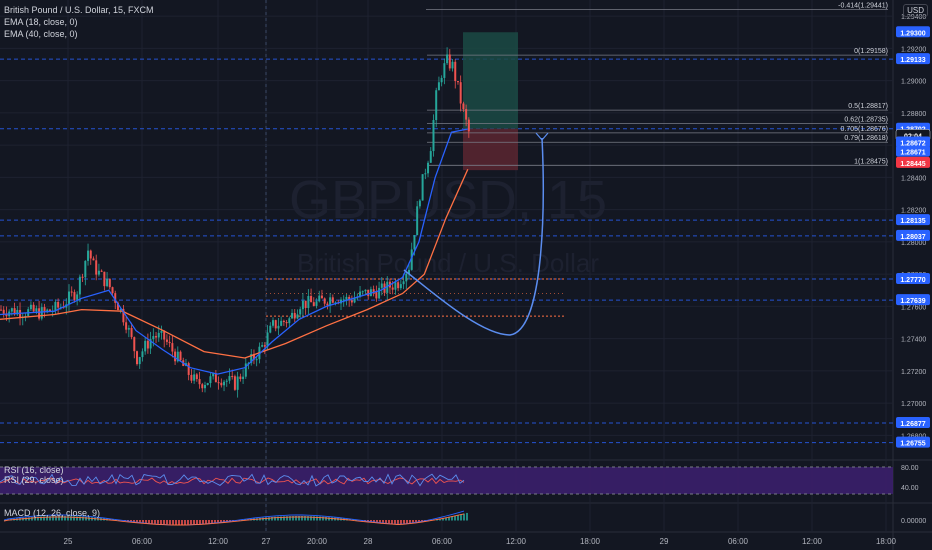 This screenshot has height=550, width=932. What do you see at coordinates (915, 10) in the screenshot?
I see `currency-button: USD` at bounding box center [915, 10].